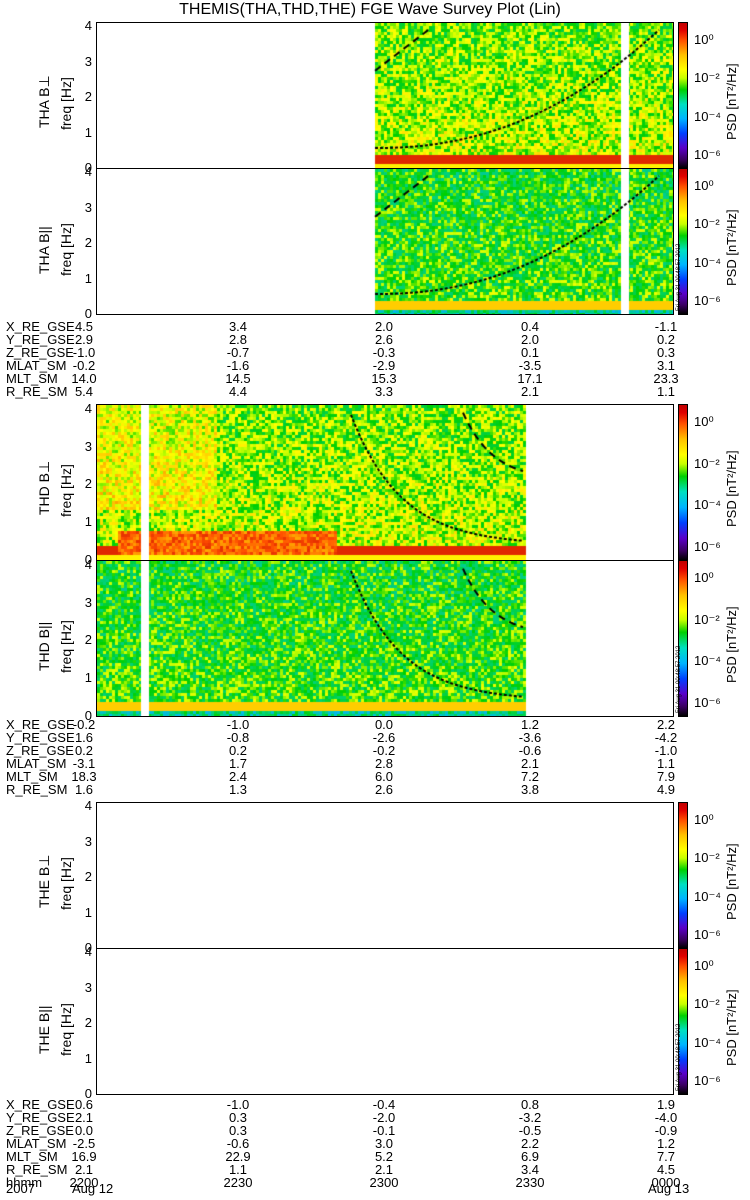 The height and width of the screenshot is (1200, 750). Describe the element at coordinates (669, 1188) in the screenshot. I see `date-end: Aug 13` at that location.